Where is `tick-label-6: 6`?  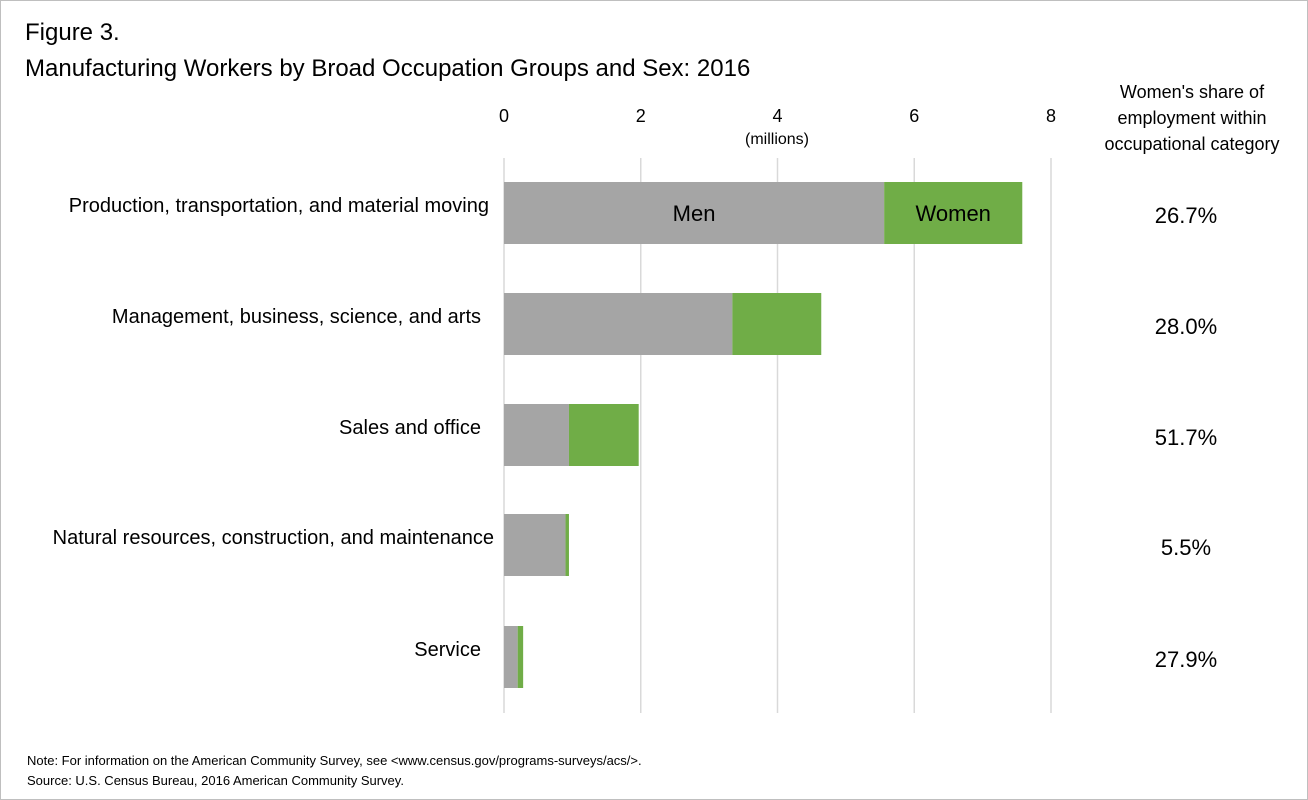
tick-label-6: 6 is located at coordinates (914, 116).